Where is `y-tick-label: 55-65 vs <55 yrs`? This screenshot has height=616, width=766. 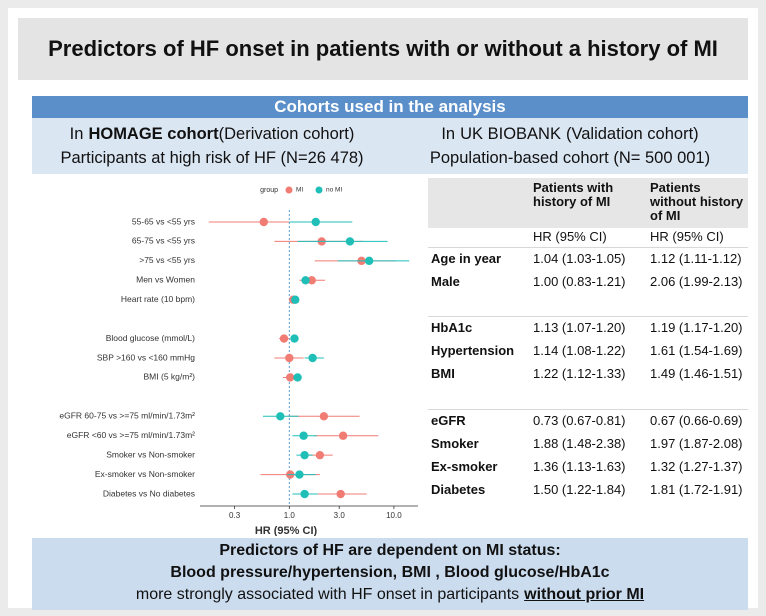 y-tick-label: 55-65 vs <55 yrs is located at coordinates (163, 221).